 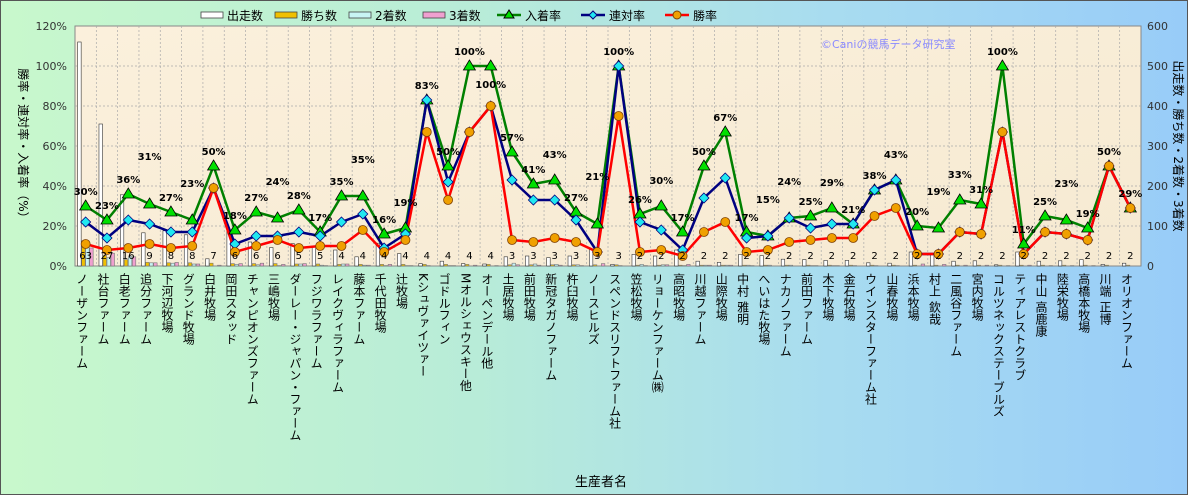 I want to click on x-tick-label: 藤本ファーム, so click(x=359, y=309).